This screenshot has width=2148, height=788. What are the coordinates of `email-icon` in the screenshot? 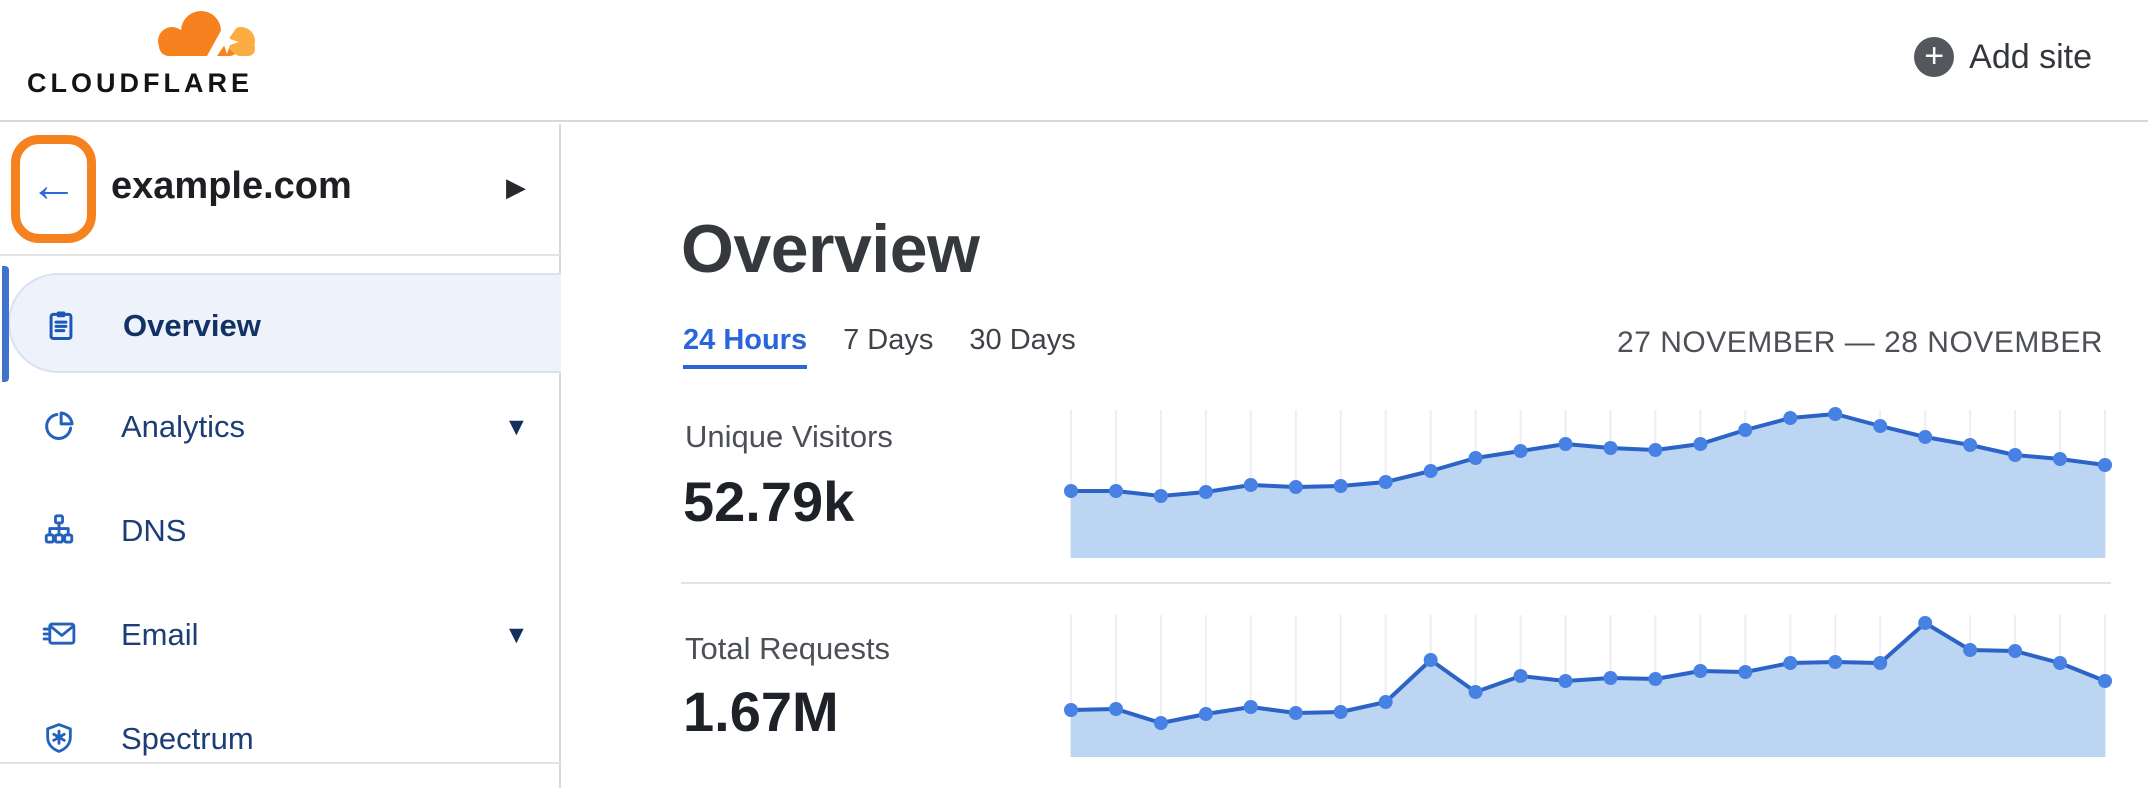 It's located at (59, 634).